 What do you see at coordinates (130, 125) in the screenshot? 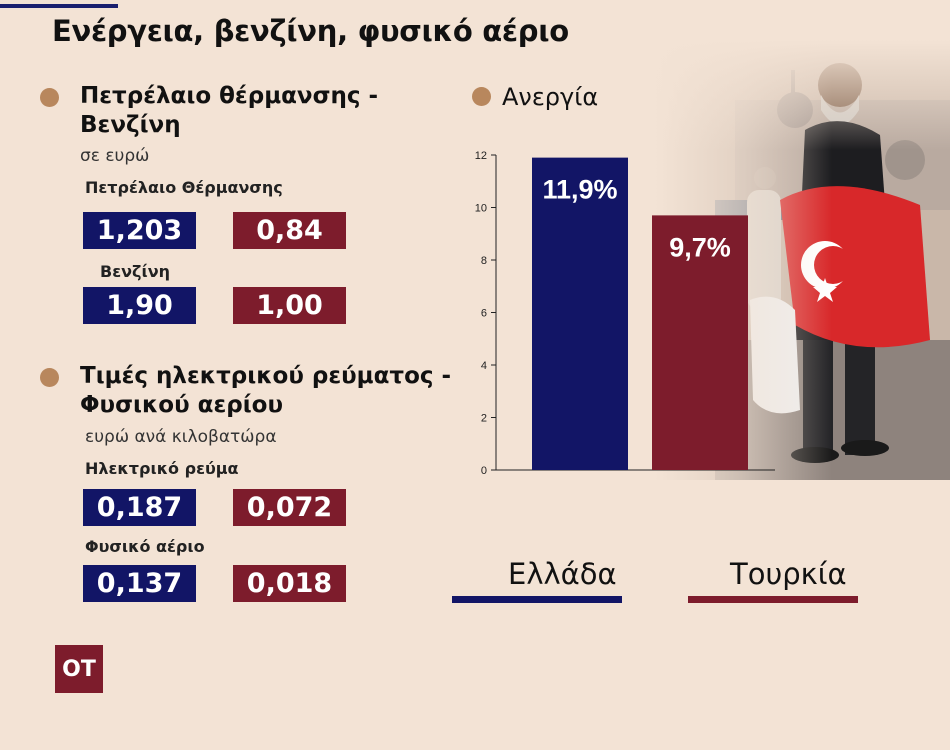
I see `section-heading-line: Βενζίνη` at bounding box center [130, 125].